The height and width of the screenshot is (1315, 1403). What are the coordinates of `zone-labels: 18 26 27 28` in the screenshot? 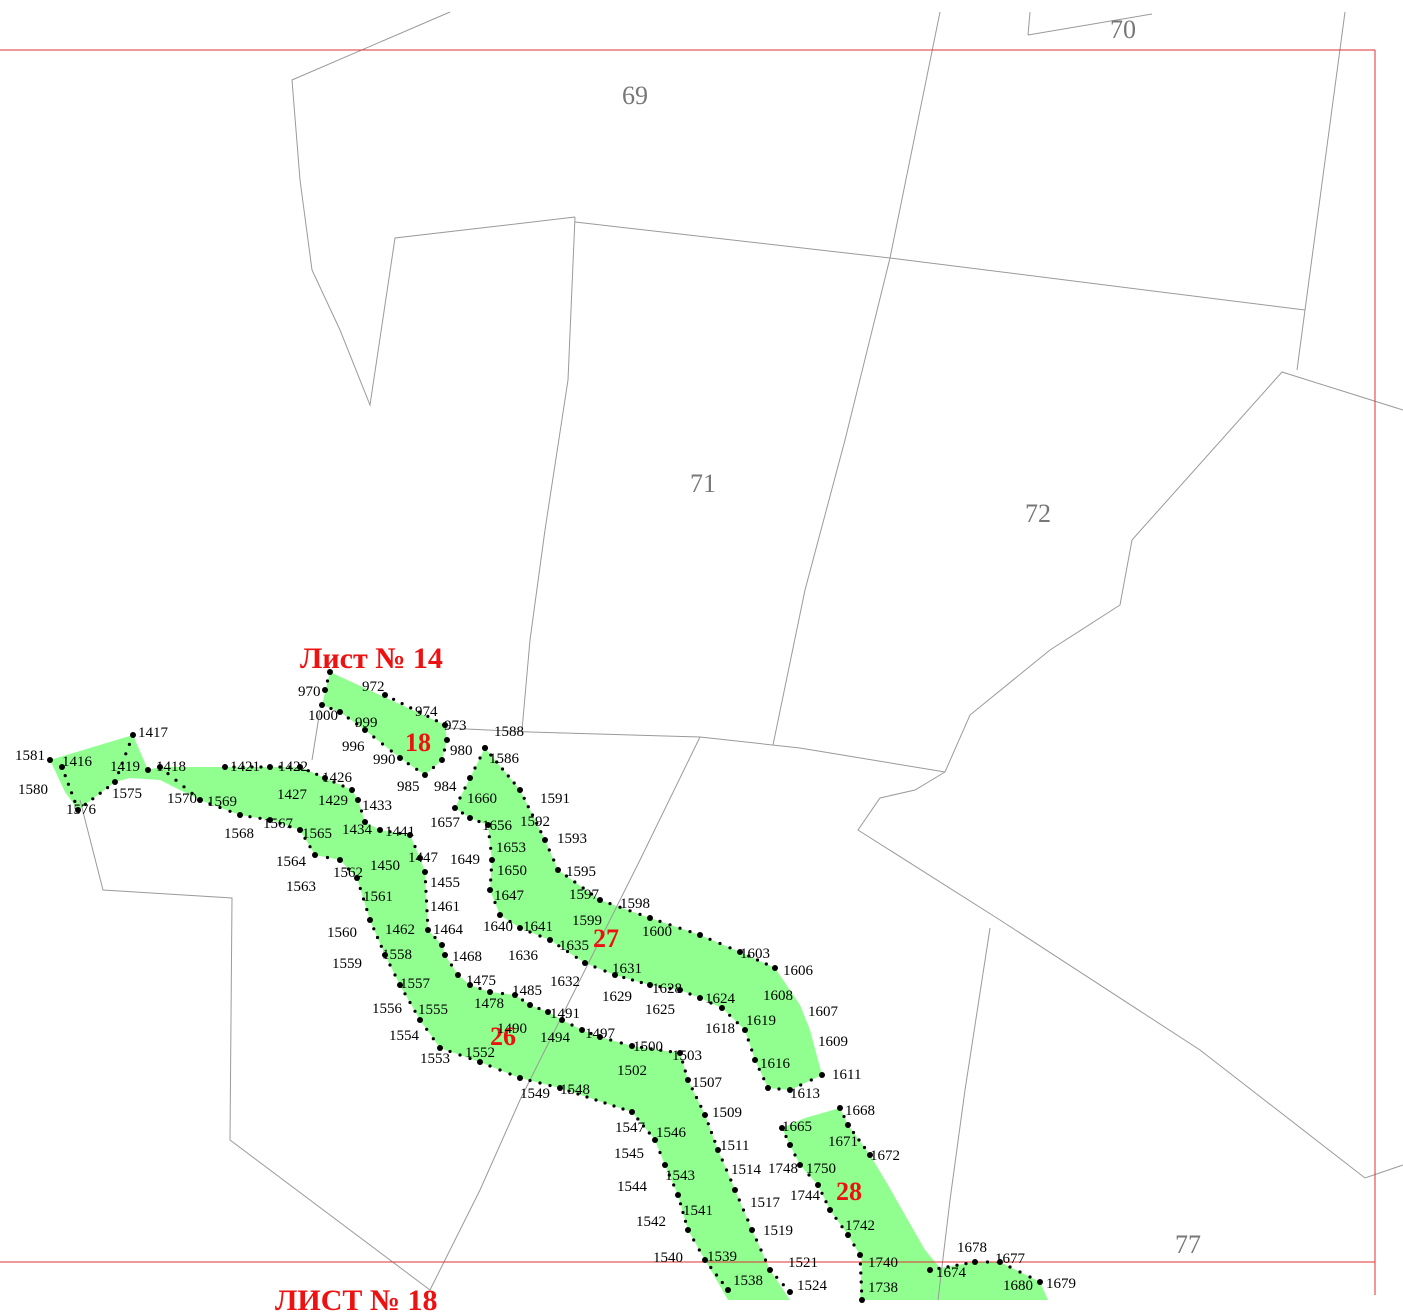 It's located at (633, 967).